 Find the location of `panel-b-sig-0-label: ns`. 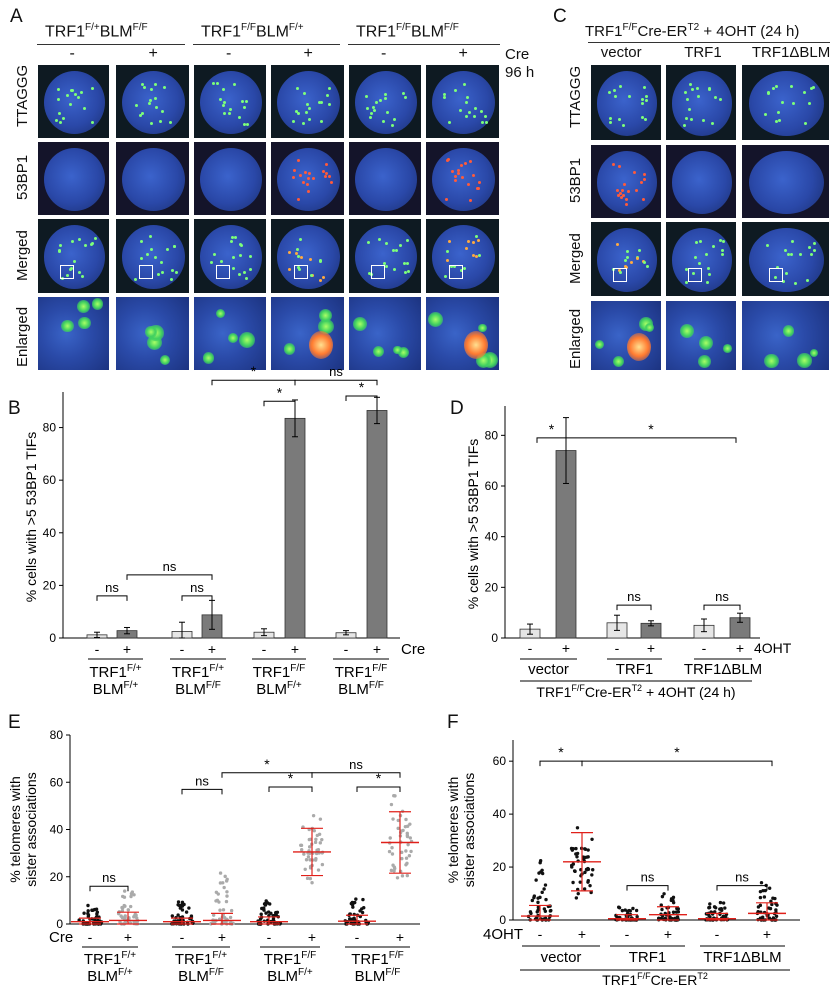

panel-b-sig-0-label: ns is located at coordinates (112, 587).